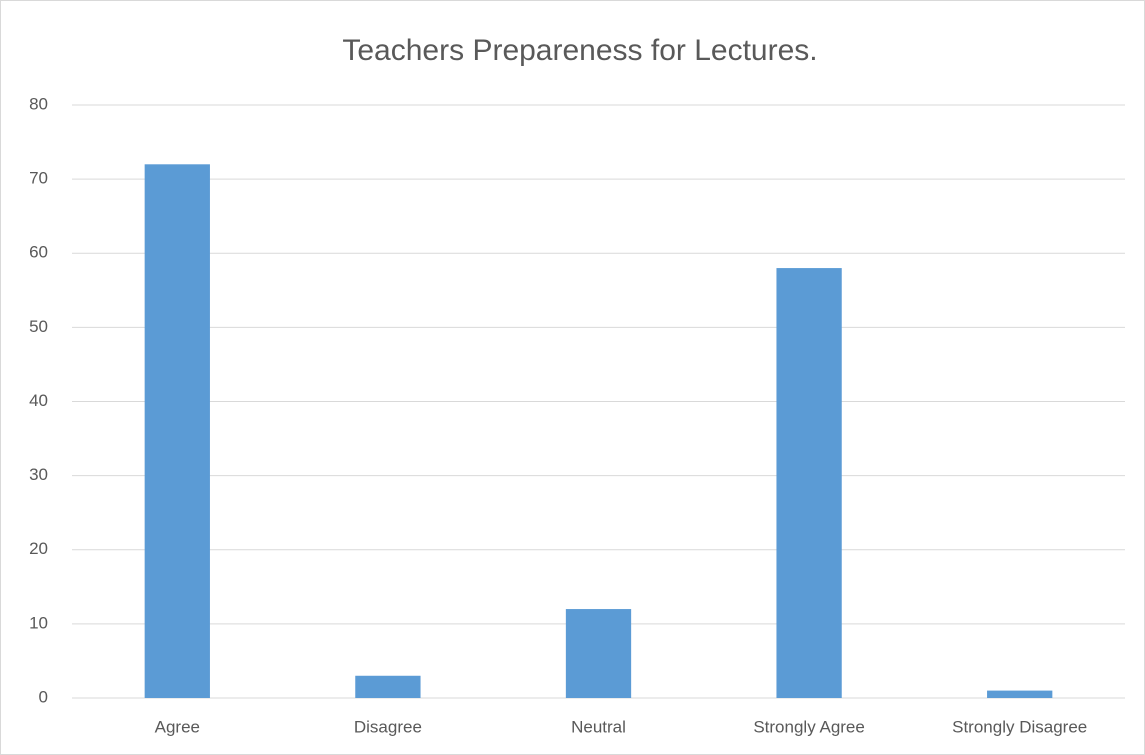 Image resolution: width=1145 pixels, height=755 pixels. Describe the element at coordinates (38, 326) in the screenshot. I see `y-tick-label: 50` at that location.